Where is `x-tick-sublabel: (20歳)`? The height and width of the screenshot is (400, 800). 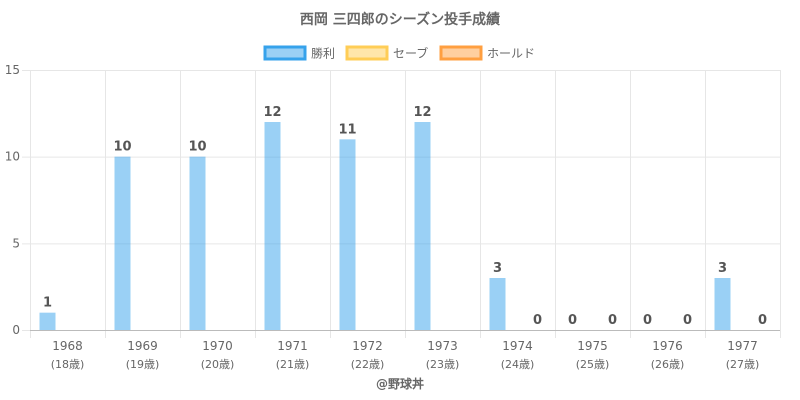 x-tick-sublabel: (20歳) is located at coordinates (218, 364).